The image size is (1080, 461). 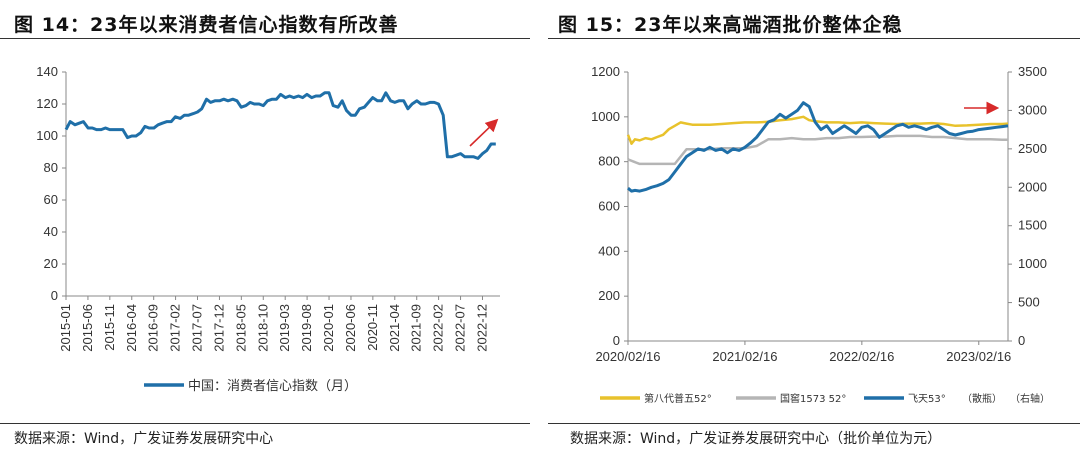 What do you see at coordinates (51, 231) in the screenshot?
I see `y-tick-label: 40` at bounding box center [51, 231].